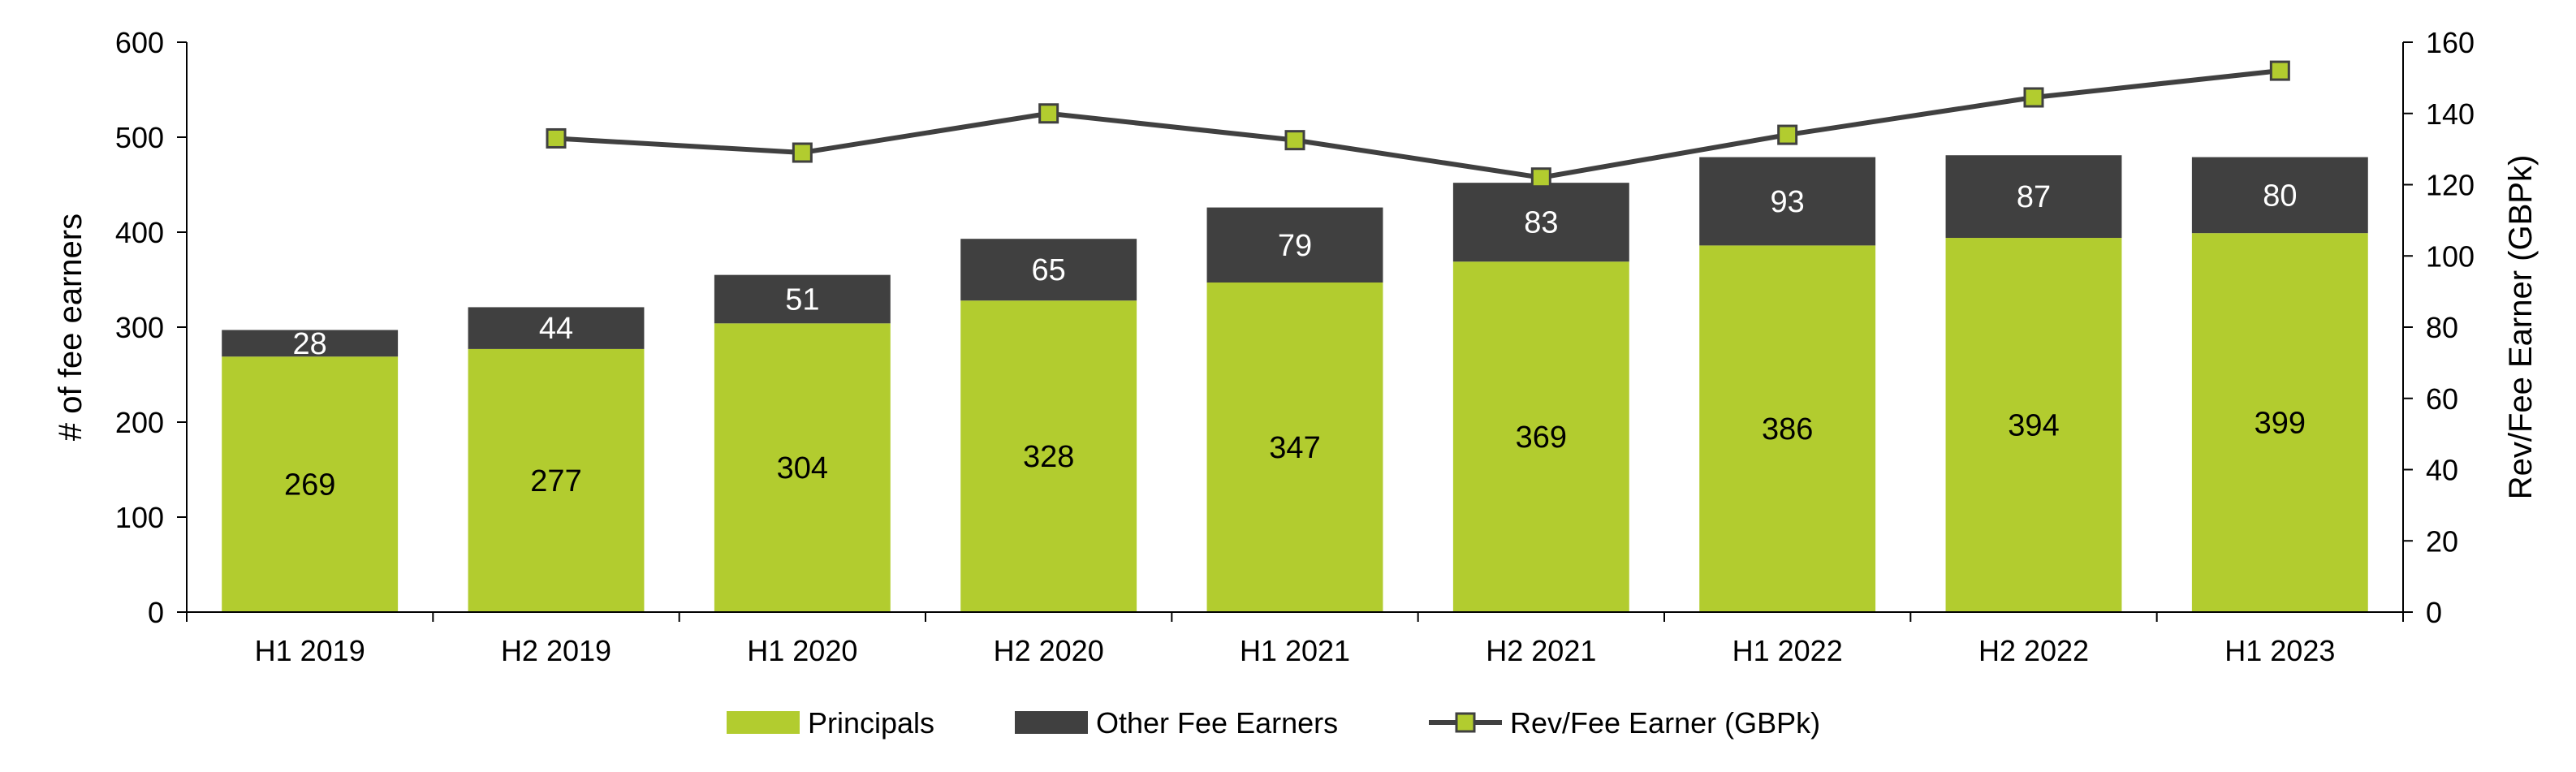 This screenshot has height=772, width=2576. I want to click on legend-label: Rev/Fee Earner (GBPk), so click(1665, 723).